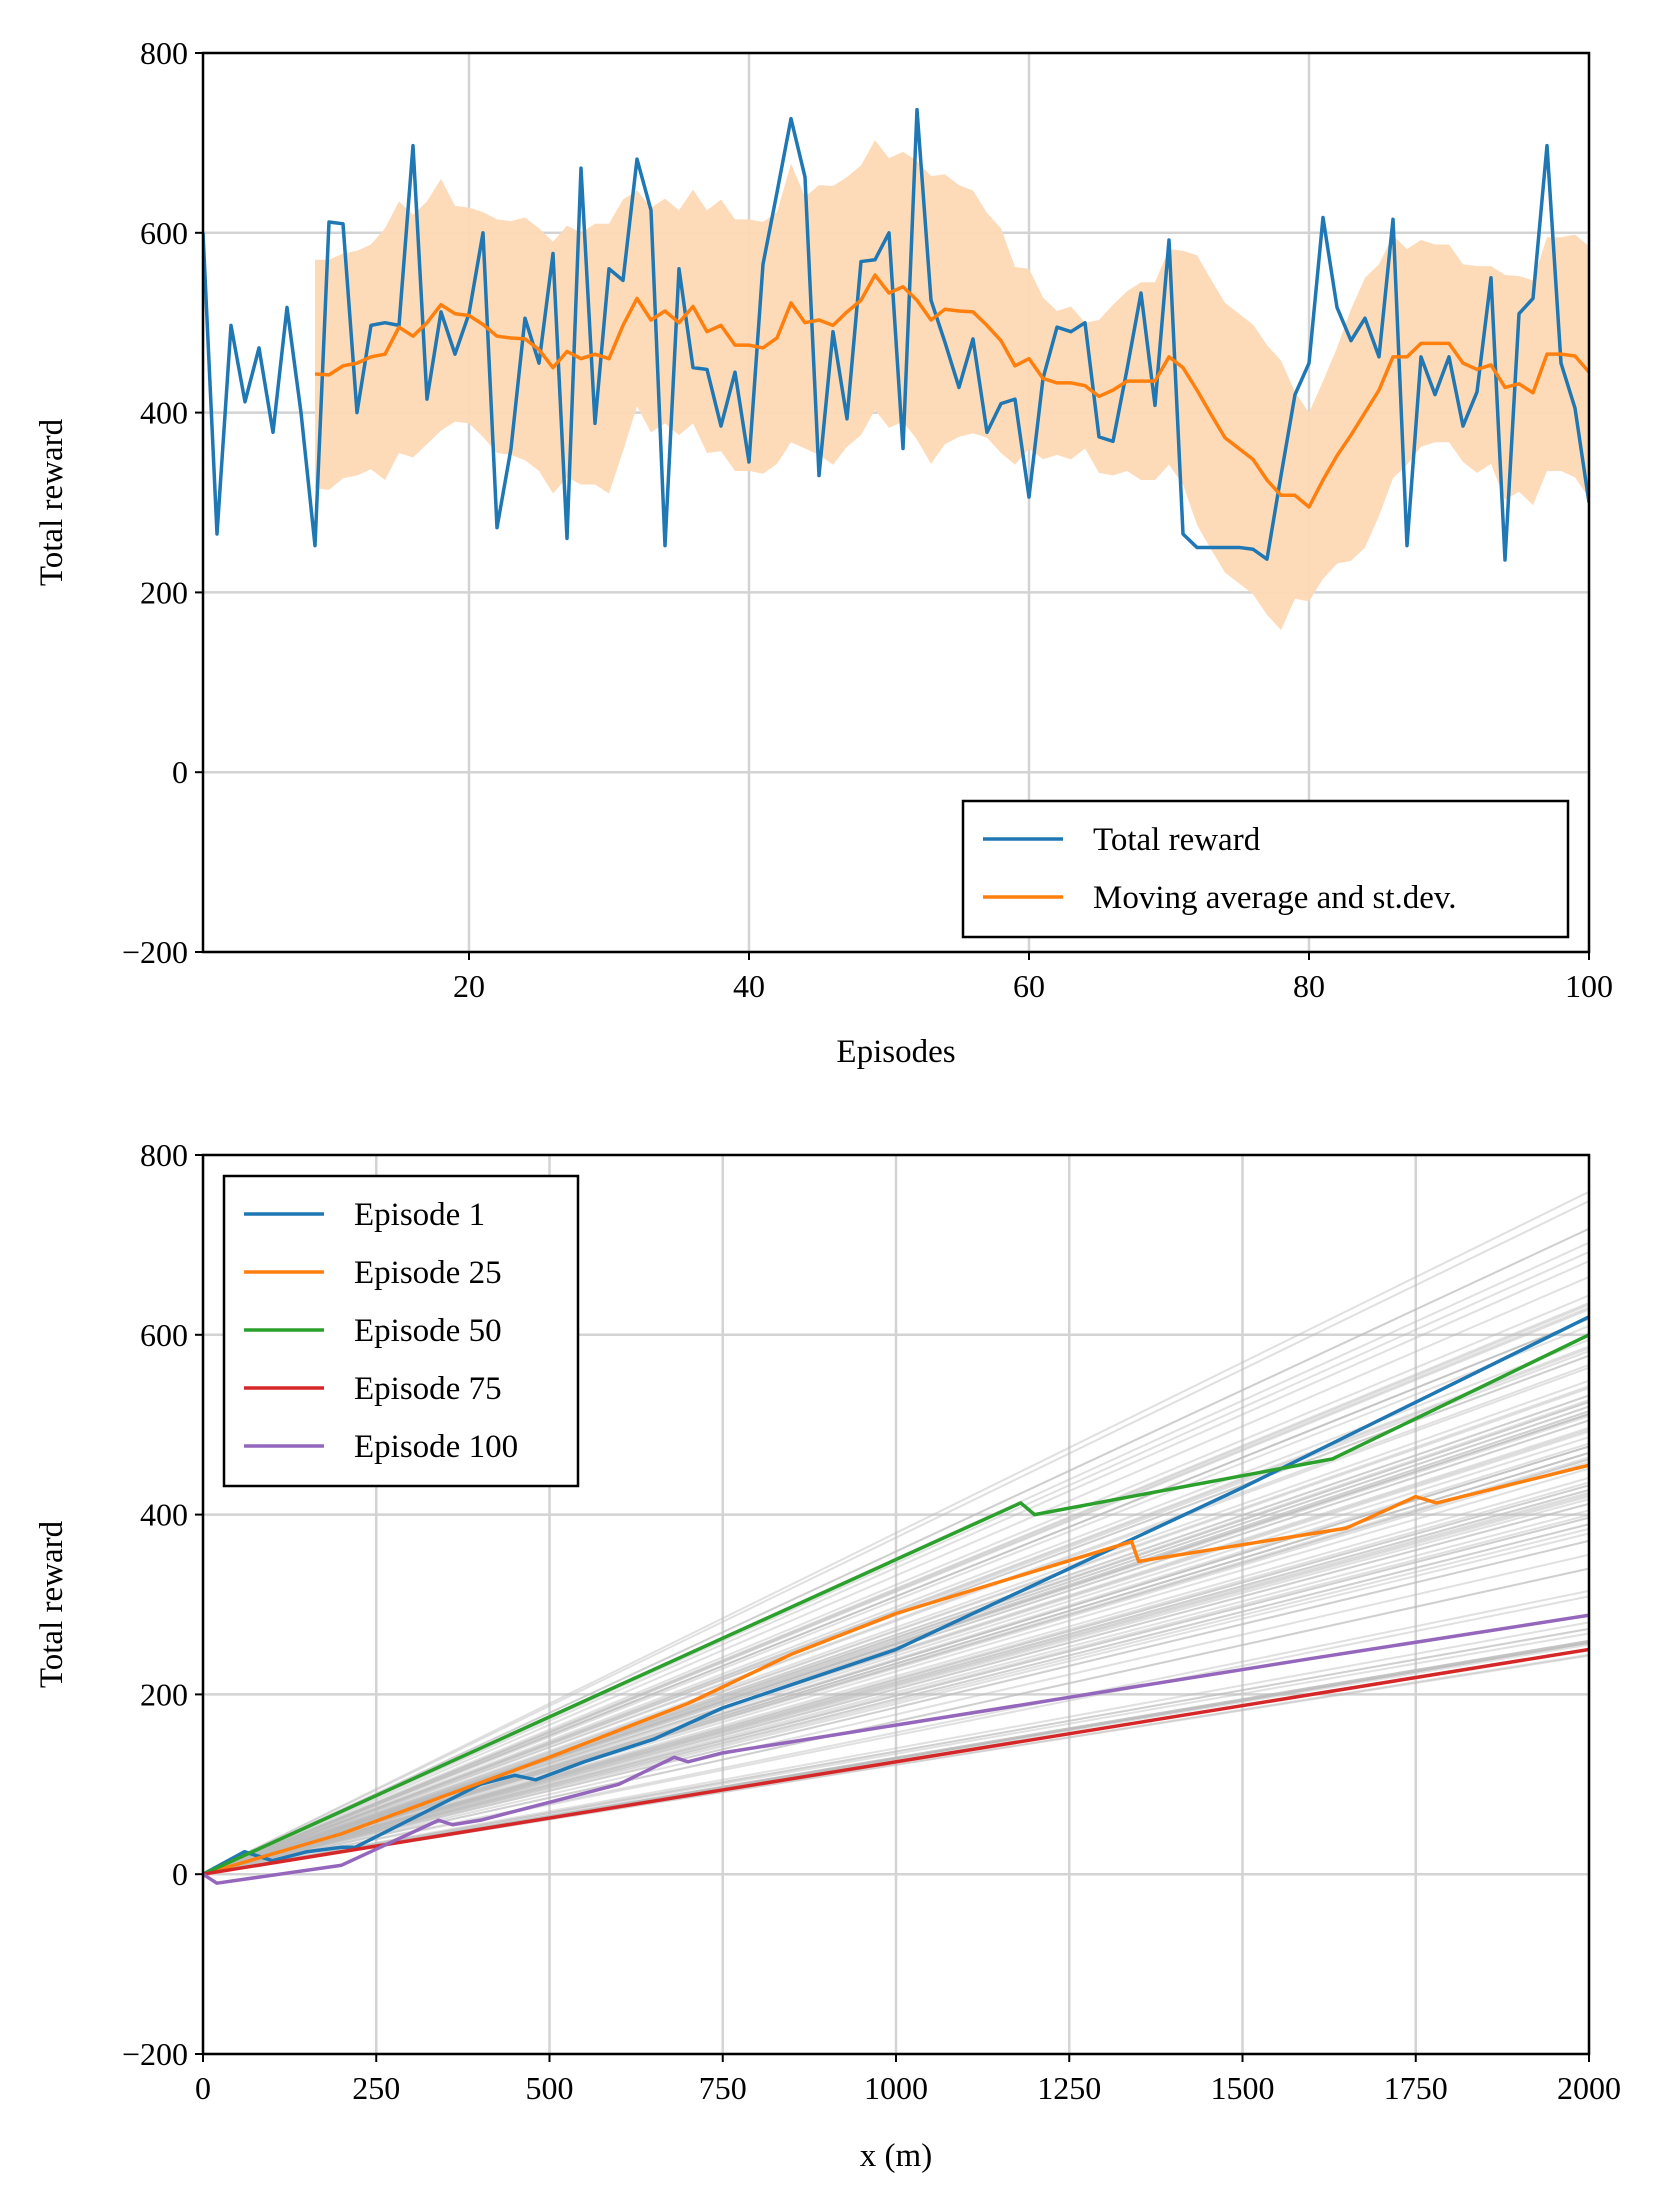  What do you see at coordinates (52, 1604) in the screenshot?
I see `y-axis-label: Total reward` at bounding box center [52, 1604].